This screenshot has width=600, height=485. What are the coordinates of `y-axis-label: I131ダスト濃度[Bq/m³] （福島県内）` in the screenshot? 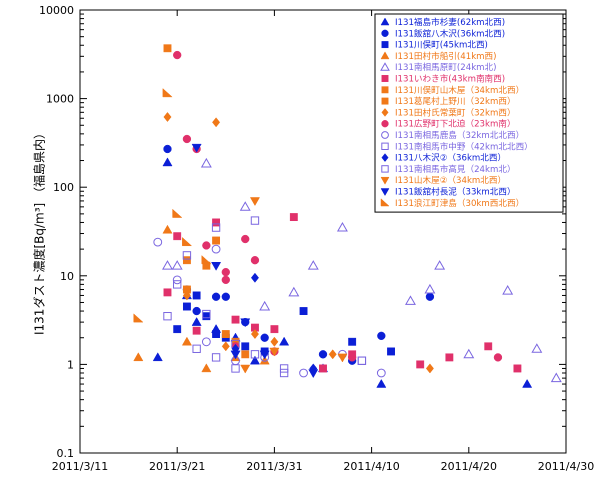 It's located at (39, 231).